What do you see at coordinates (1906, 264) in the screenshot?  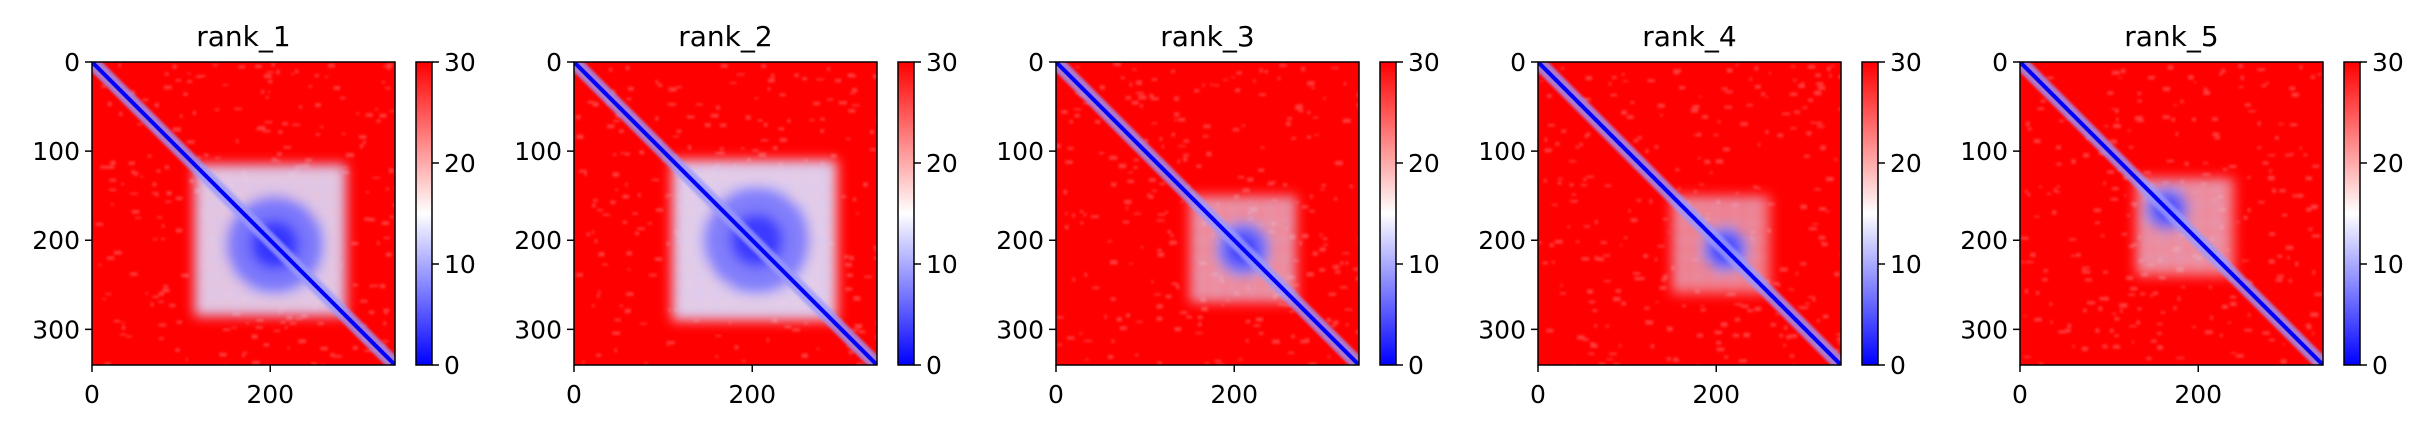 I see `colorbar-tick-label: 10` at bounding box center [1906, 264].